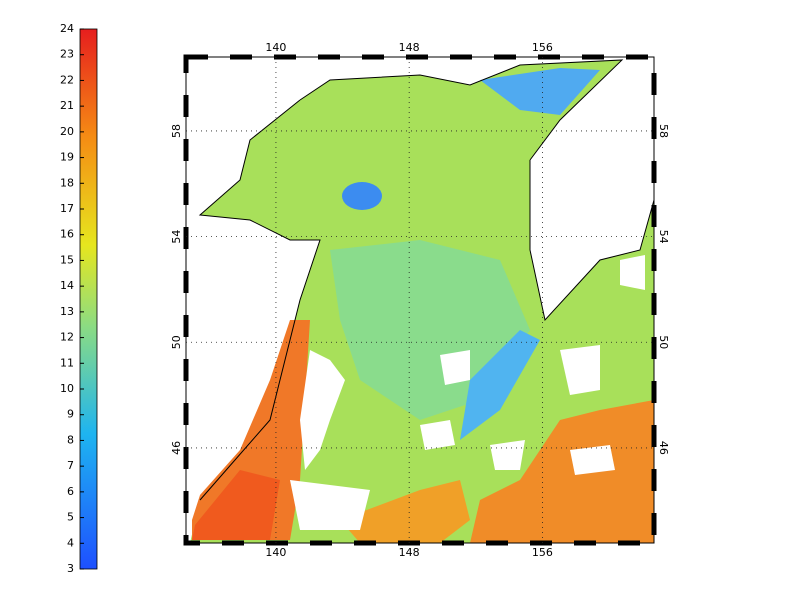  What do you see at coordinates (67, 54) in the screenshot?
I see `colorbar-tick-label: 23` at bounding box center [67, 54].